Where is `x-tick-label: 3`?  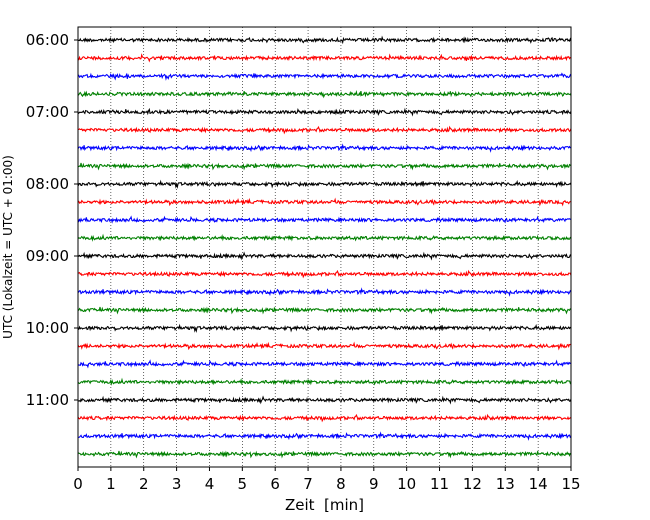 x-tick-label: 3 is located at coordinates (177, 484).